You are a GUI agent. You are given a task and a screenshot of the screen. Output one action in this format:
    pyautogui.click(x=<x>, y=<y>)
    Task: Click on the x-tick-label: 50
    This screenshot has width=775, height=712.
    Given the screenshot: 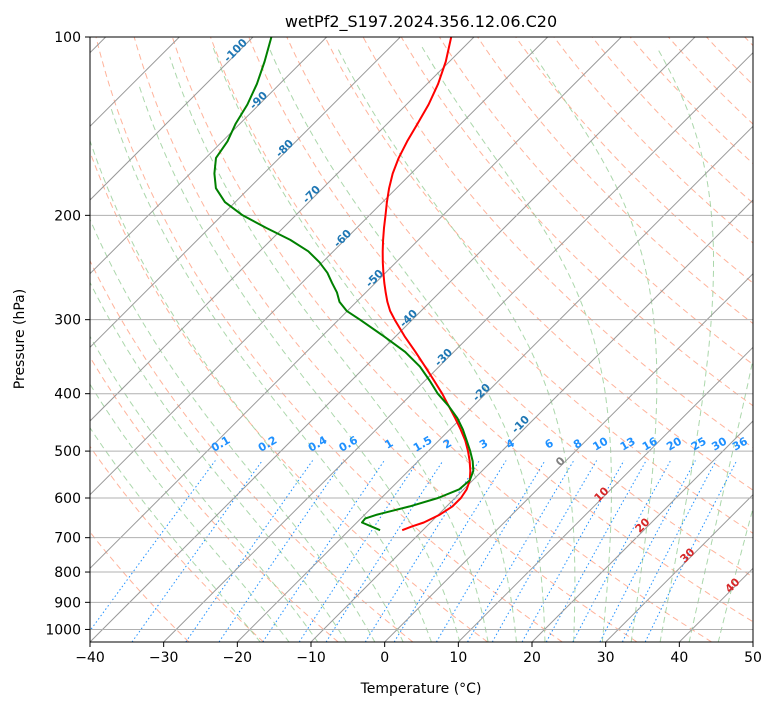 What is the action you would take?
    pyautogui.click(x=753, y=658)
    